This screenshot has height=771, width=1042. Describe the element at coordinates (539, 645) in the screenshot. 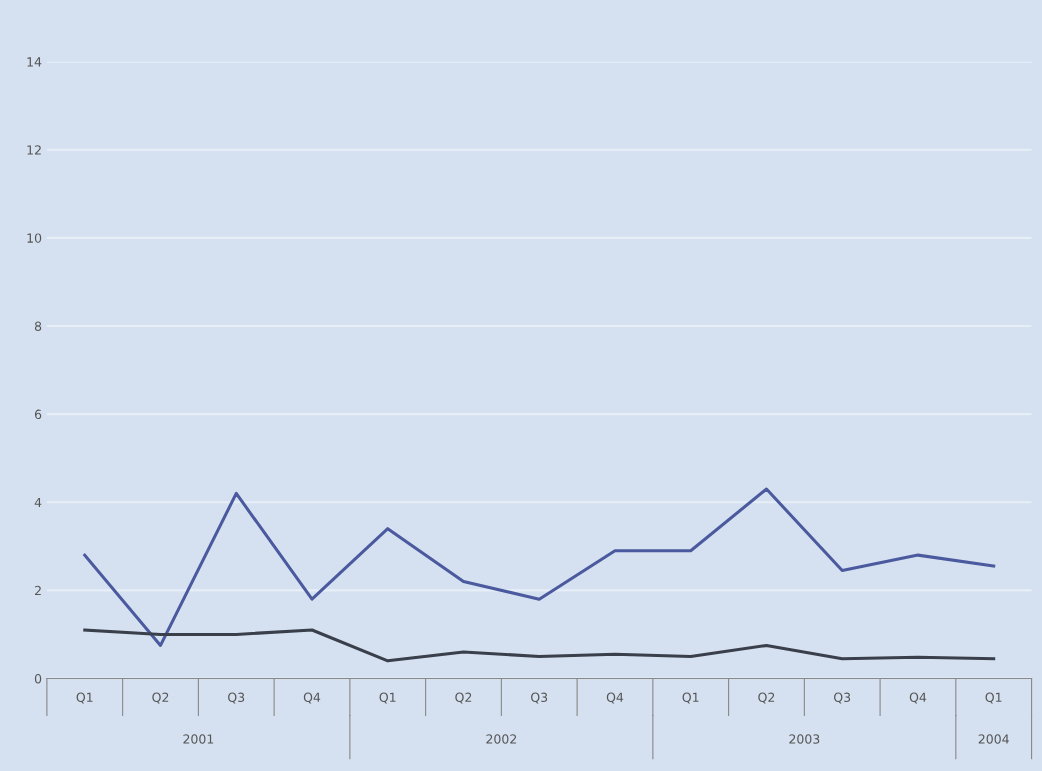

I see `line-series` at that location.